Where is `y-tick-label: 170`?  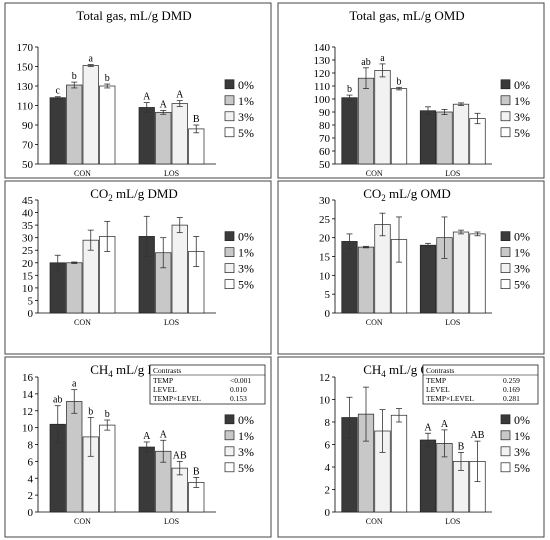
y-tick-label: 170 is located at coordinates (25, 48).